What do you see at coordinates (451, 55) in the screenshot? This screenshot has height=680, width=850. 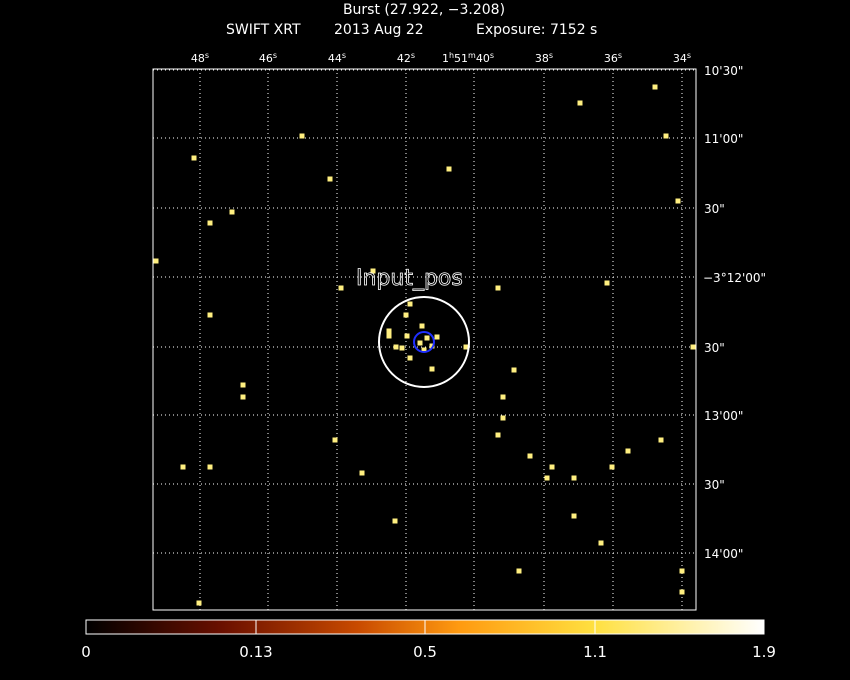 I see `ra-label-part: h` at bounding box center [451, 55].